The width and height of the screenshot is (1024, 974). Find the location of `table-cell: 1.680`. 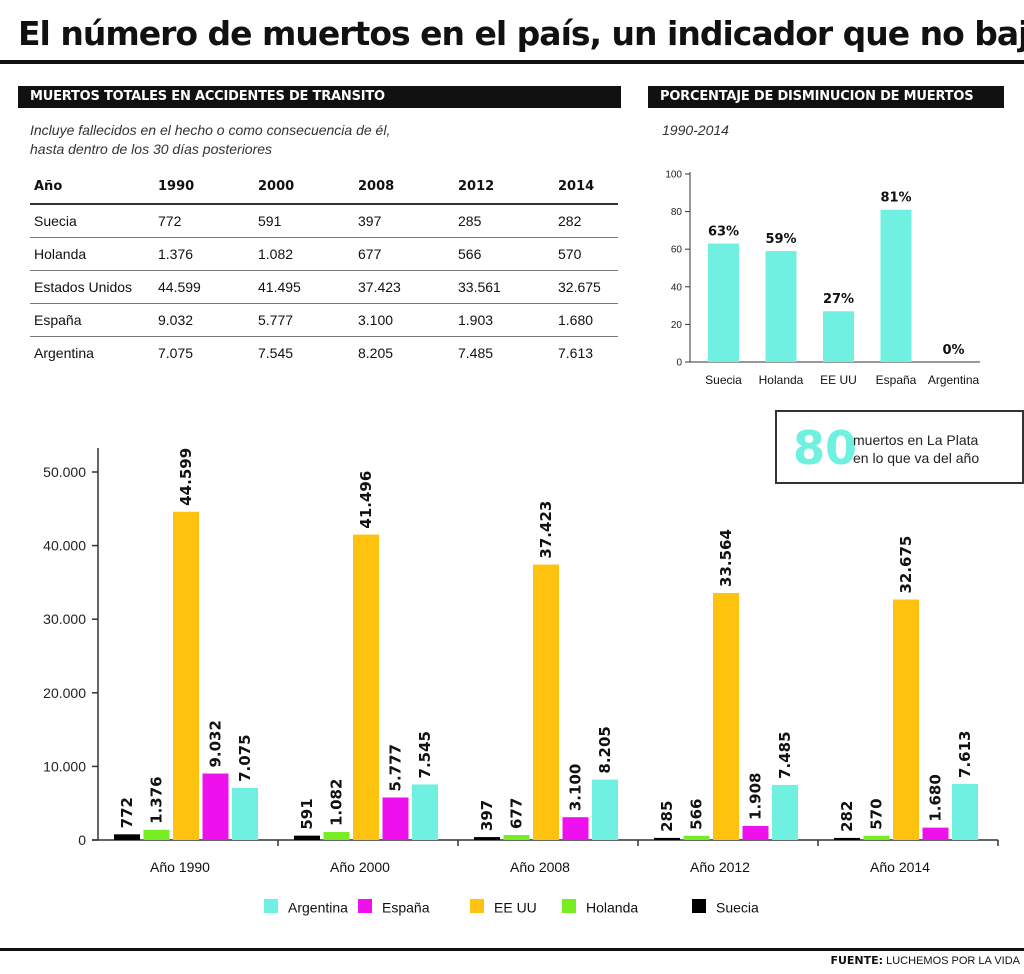

table-cell: 1.680 is located at coordinates (588, 319).